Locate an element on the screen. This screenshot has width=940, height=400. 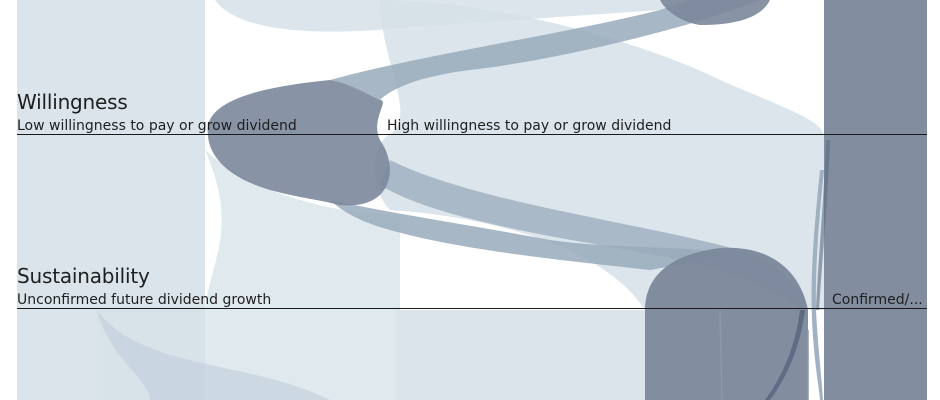
ribbon-unconfirmed-dark-blob is located at coordinates (726, 323).